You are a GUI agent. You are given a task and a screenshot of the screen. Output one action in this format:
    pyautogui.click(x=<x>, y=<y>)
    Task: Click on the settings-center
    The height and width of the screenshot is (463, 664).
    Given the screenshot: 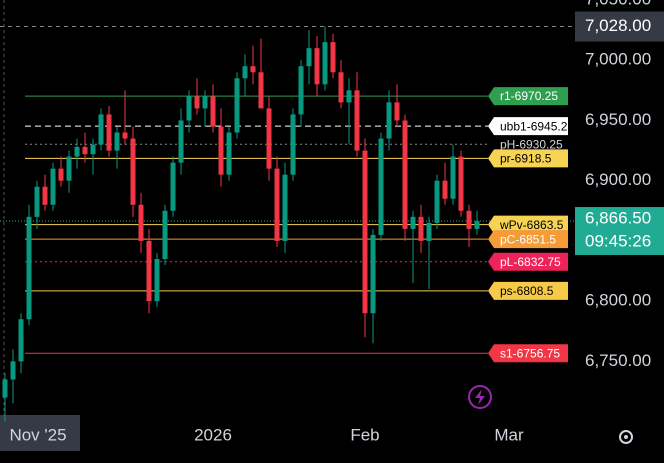 What is the action you would take?
    pyautogui.click(x=626, y=437)
    